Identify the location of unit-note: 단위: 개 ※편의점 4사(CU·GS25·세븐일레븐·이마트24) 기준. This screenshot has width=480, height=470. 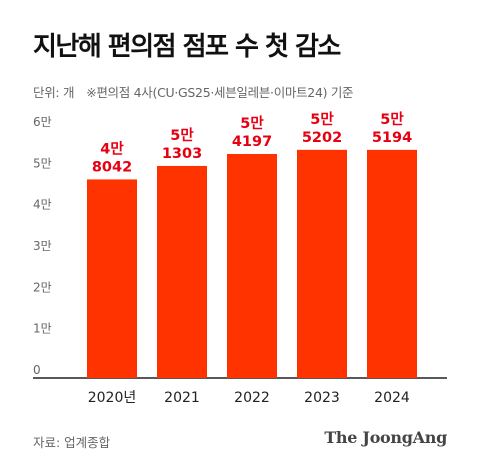
(193, 91).